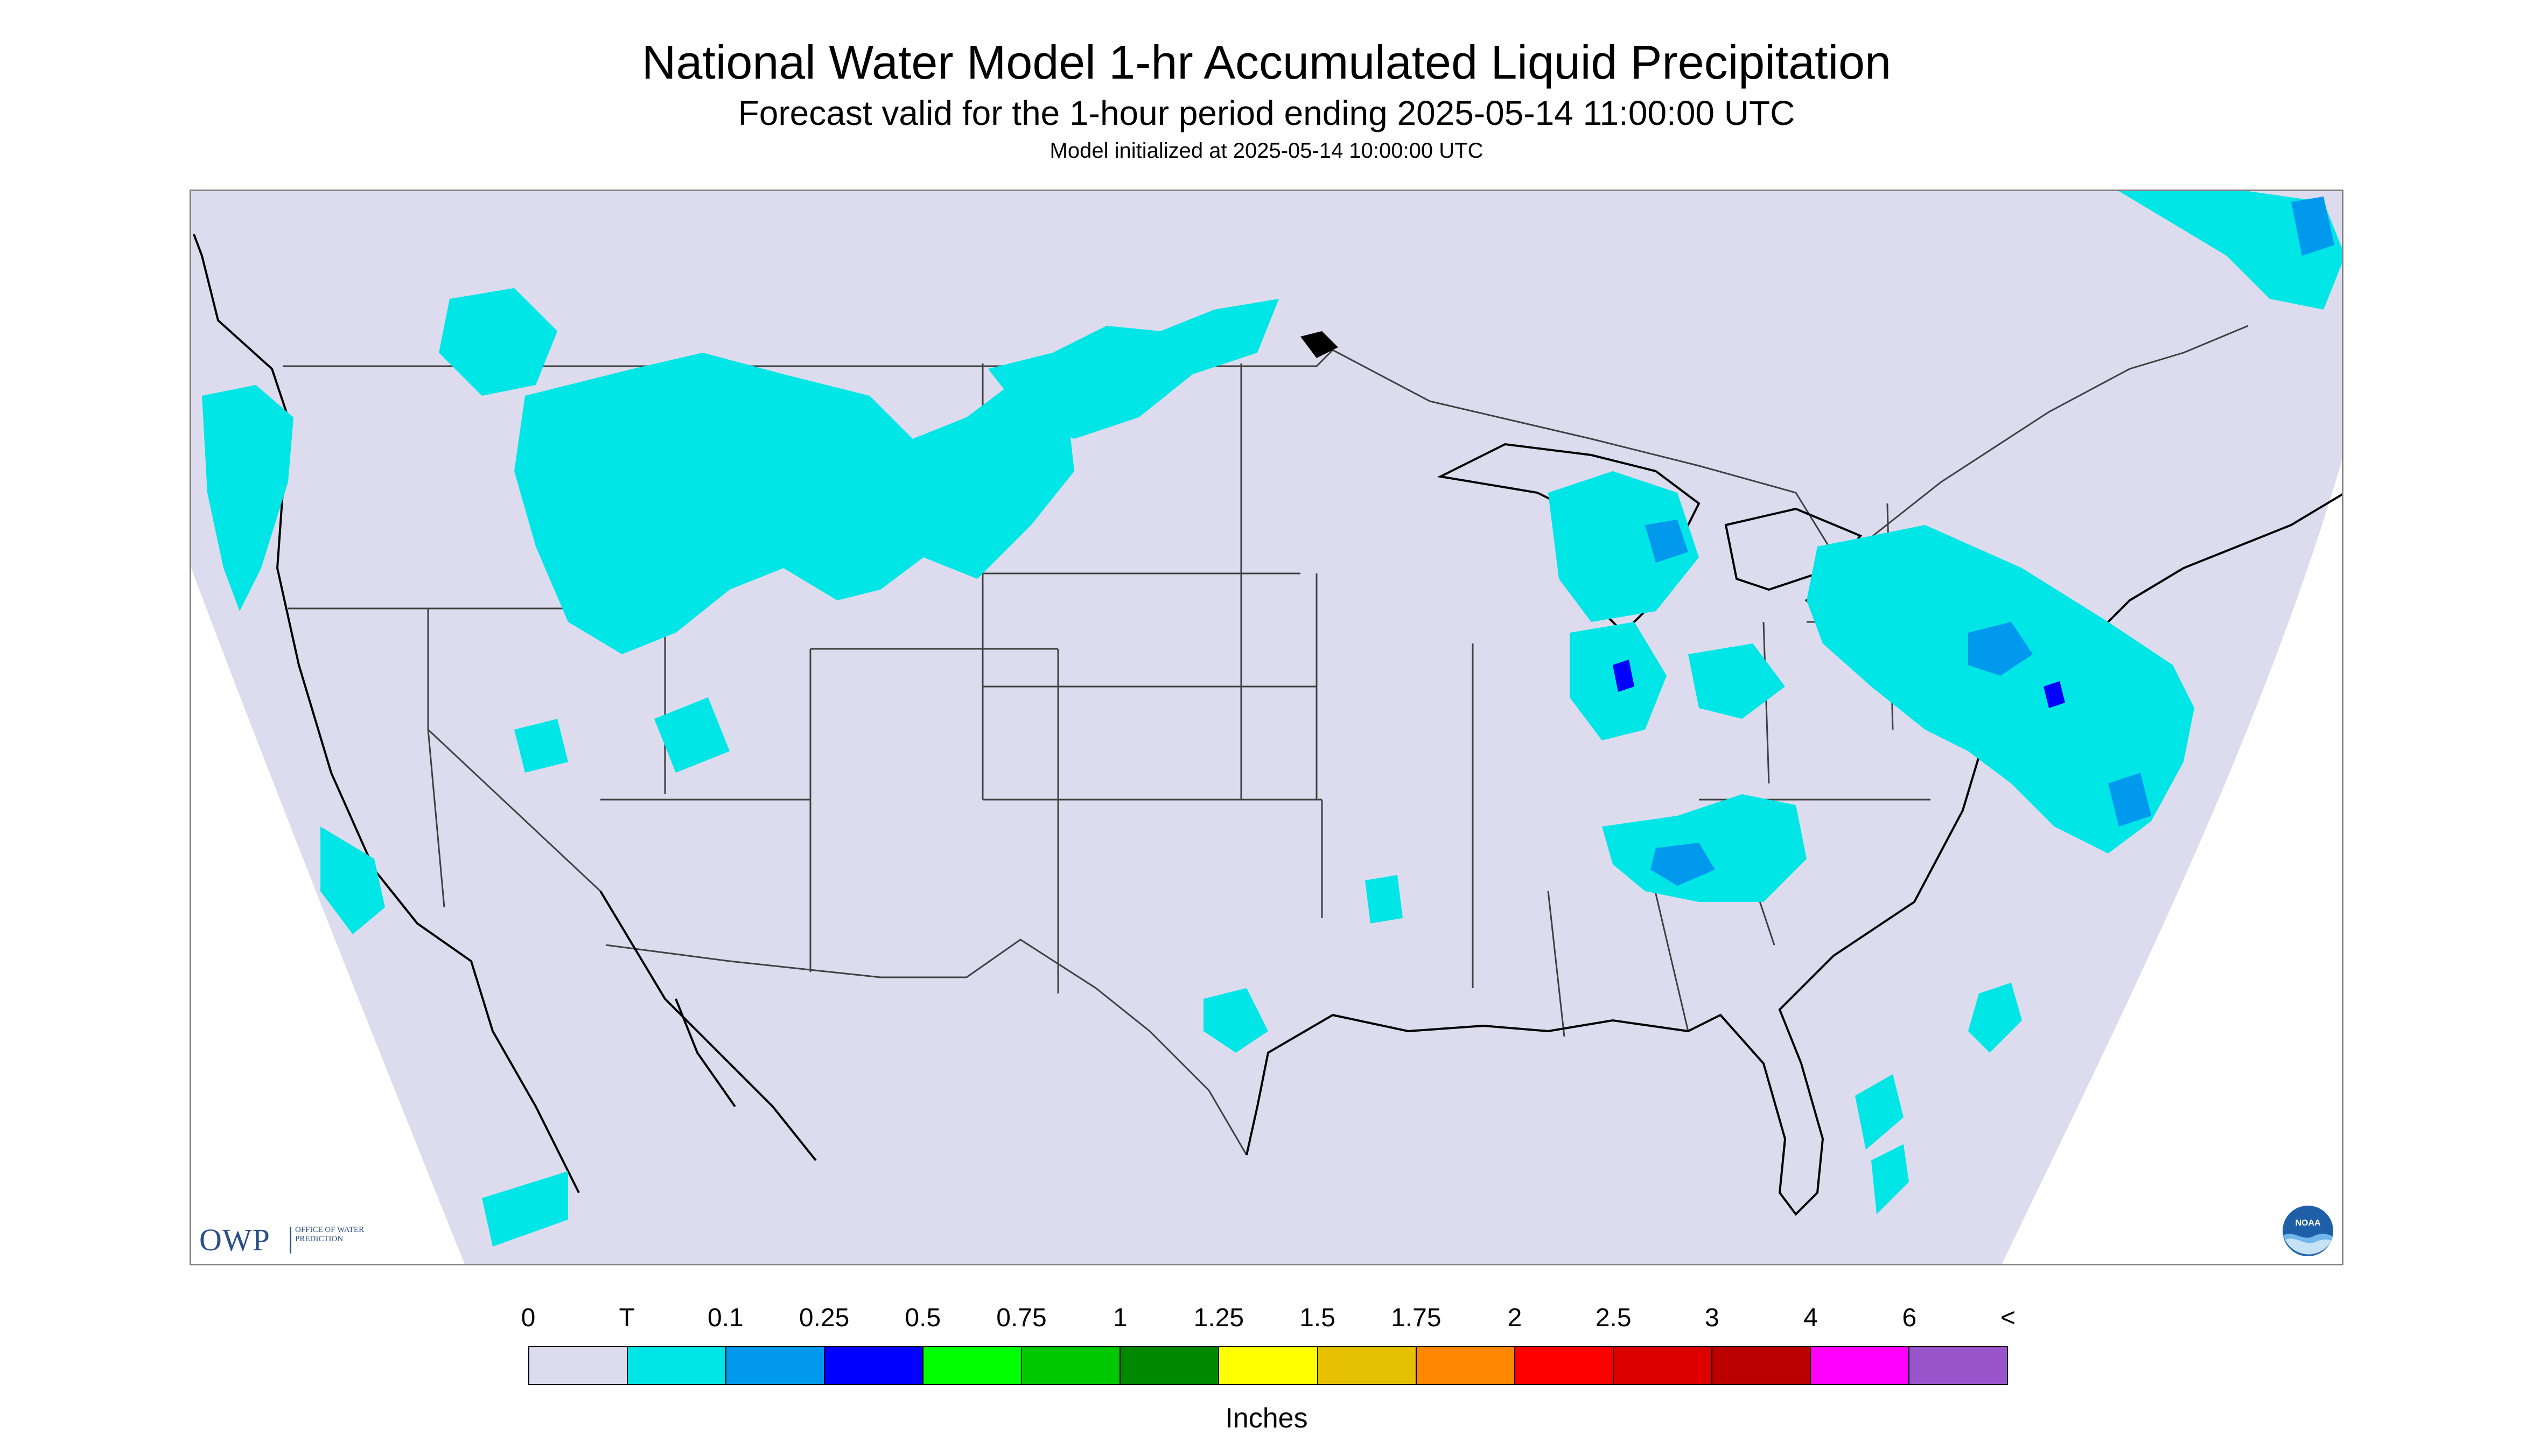 Image resolution: width=2533 pixels, height=1456 pixels. I want to click on precip-southeast, so click(1704, 848).